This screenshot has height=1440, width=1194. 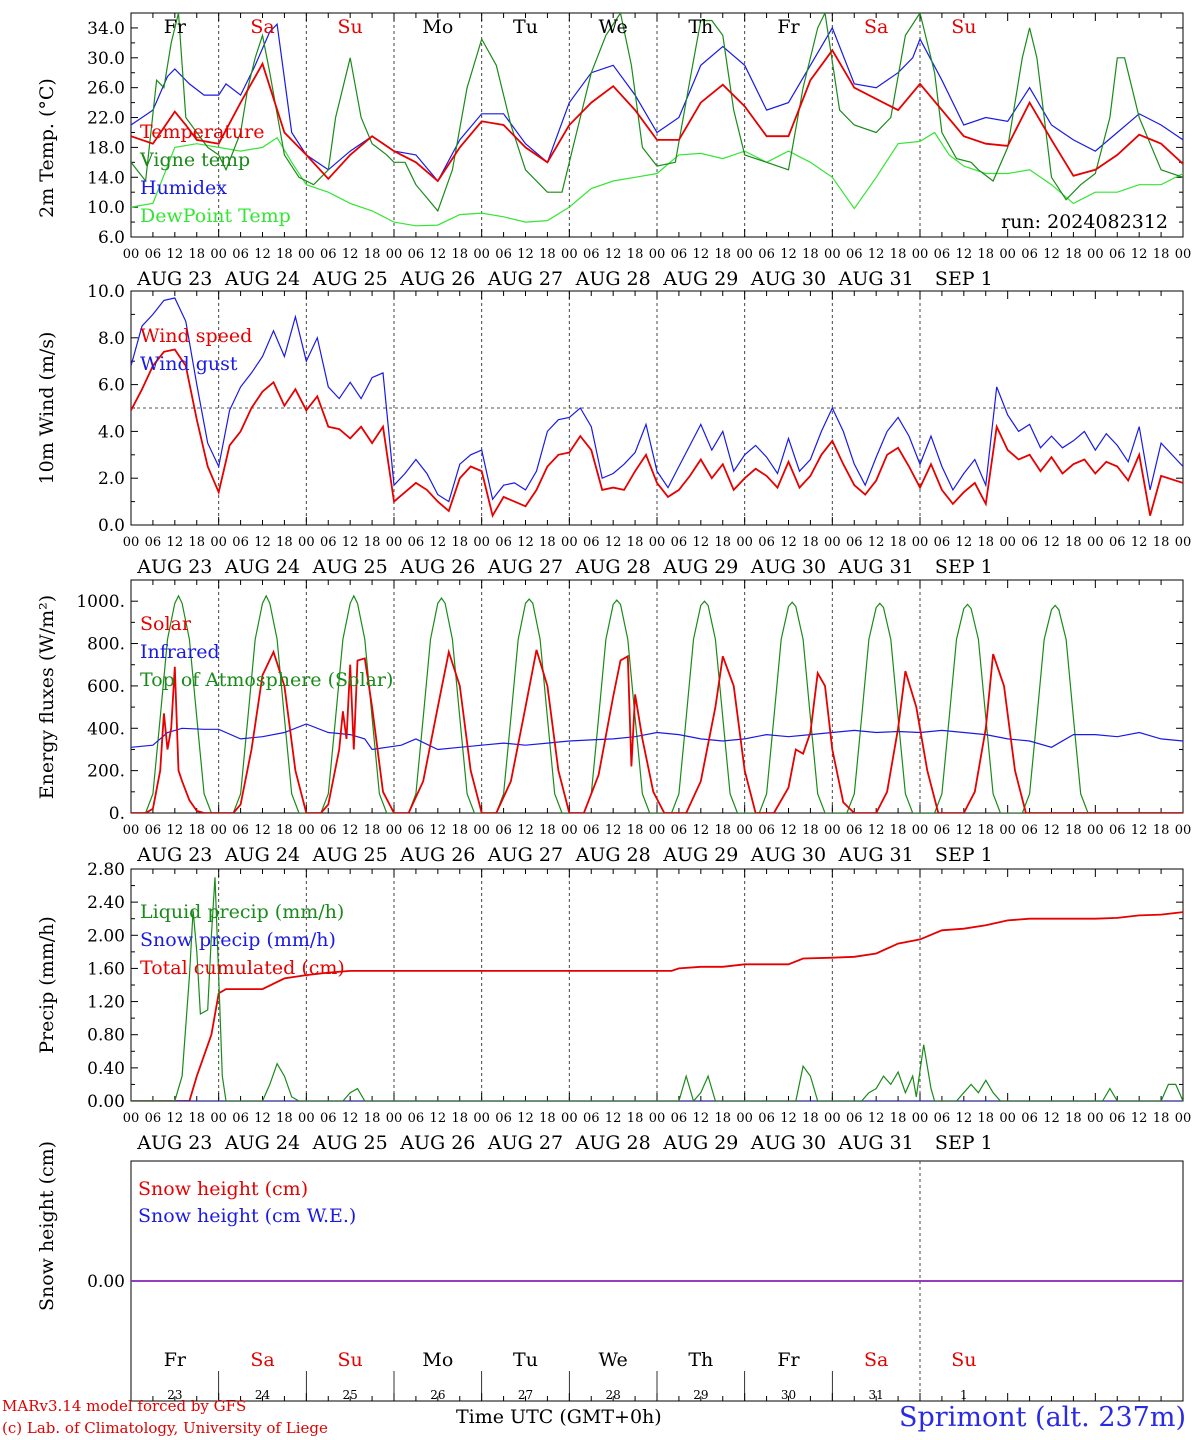 I want to click on legend-entry: Wind speed, so click(x=196, y=336).